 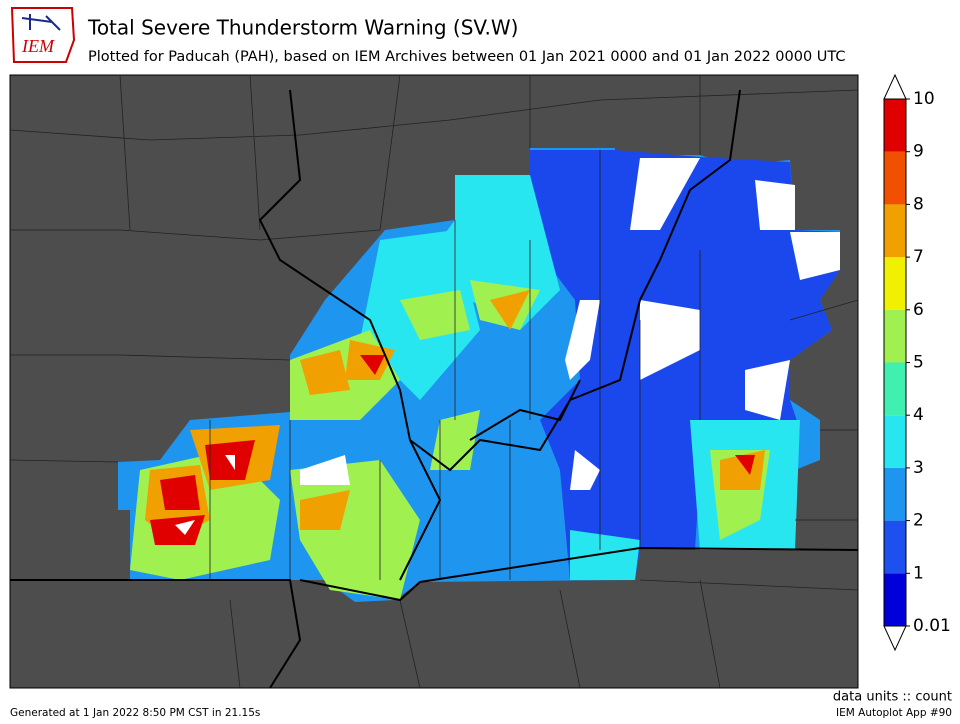 I want to click on colorbar: 0.01 1 2 3 4 5 6 7 8 9 10, so click(x=917, y=362).